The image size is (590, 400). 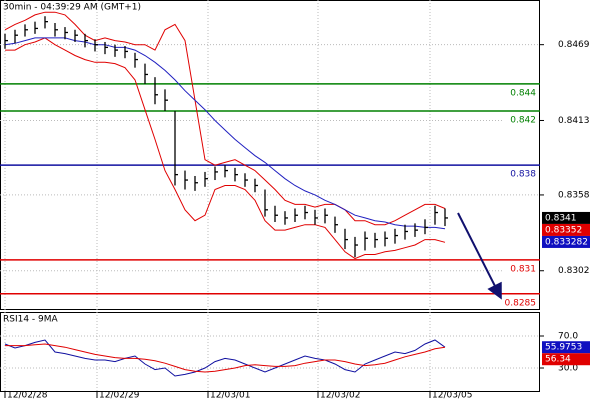 What do you see at coordinates (568, 369) in the screenshot?
I see `y-tick-label: 30.0` at bounding box center [568, 369].